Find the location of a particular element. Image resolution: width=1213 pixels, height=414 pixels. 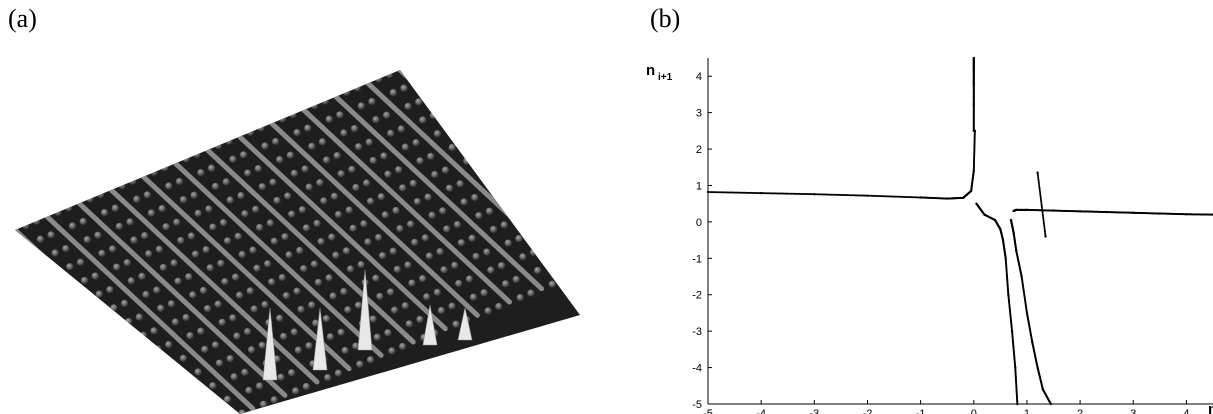

surface-ridge is located at coordinates (150, 313).